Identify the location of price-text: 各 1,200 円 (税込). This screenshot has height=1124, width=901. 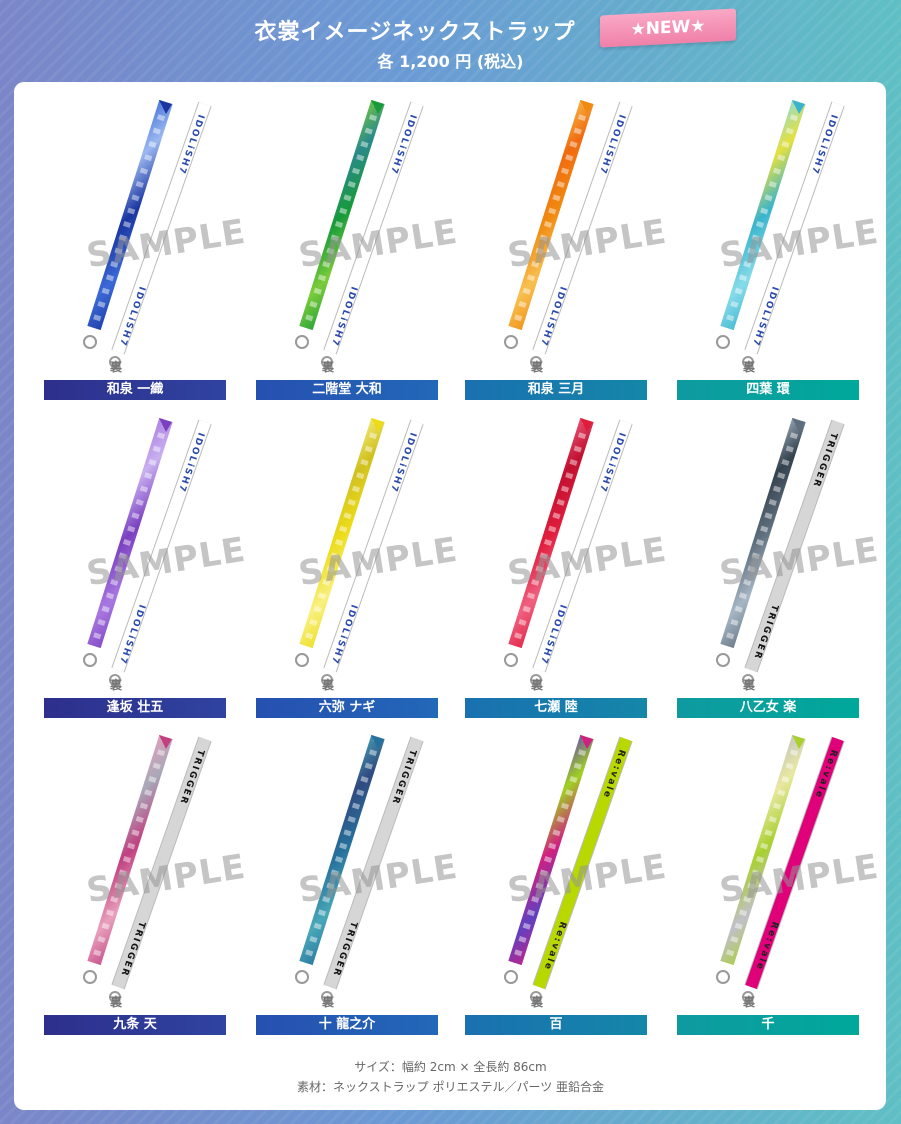
(450, 61).